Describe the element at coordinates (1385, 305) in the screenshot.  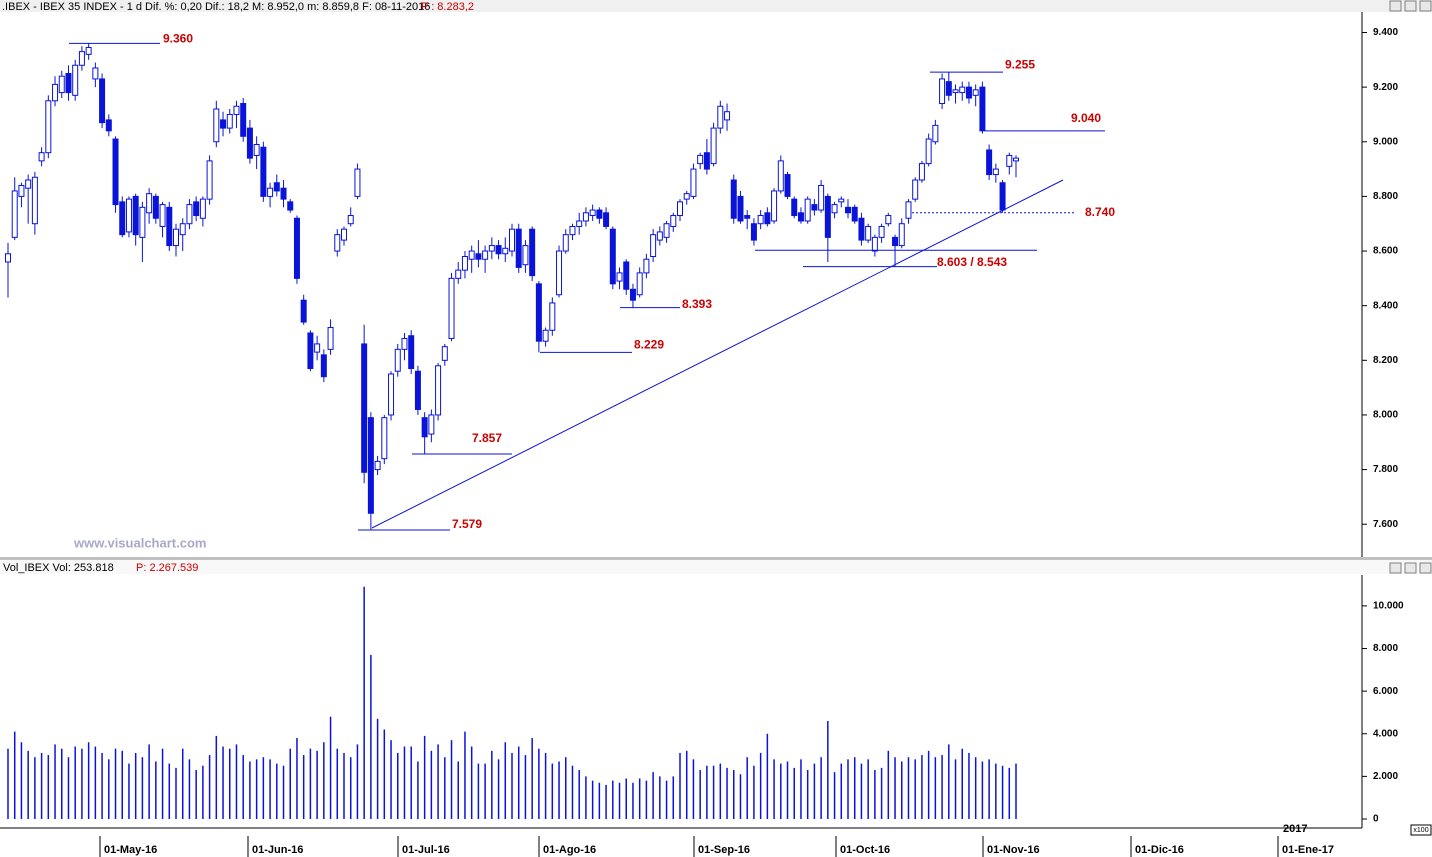
I see `y-tick-label: 8.400` at that location.